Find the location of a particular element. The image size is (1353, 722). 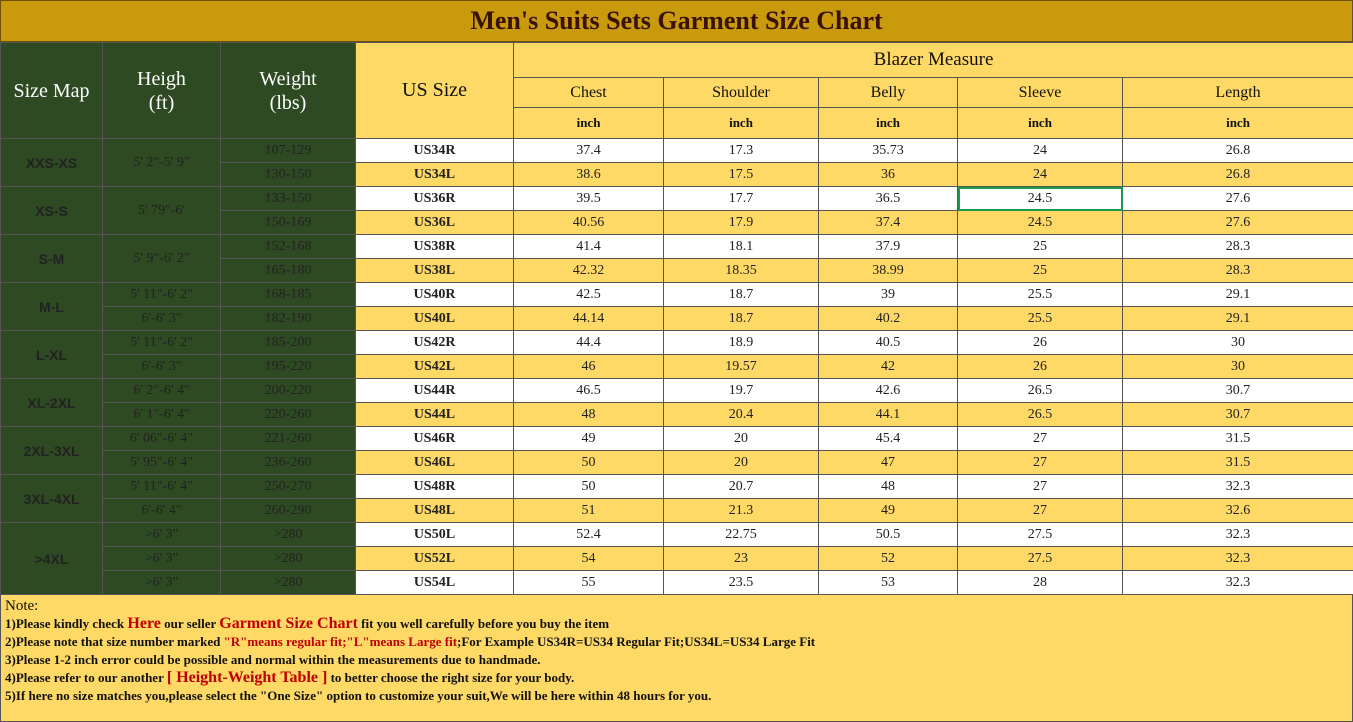

measure-value: 18.7 is located at coordinates (741, 294).